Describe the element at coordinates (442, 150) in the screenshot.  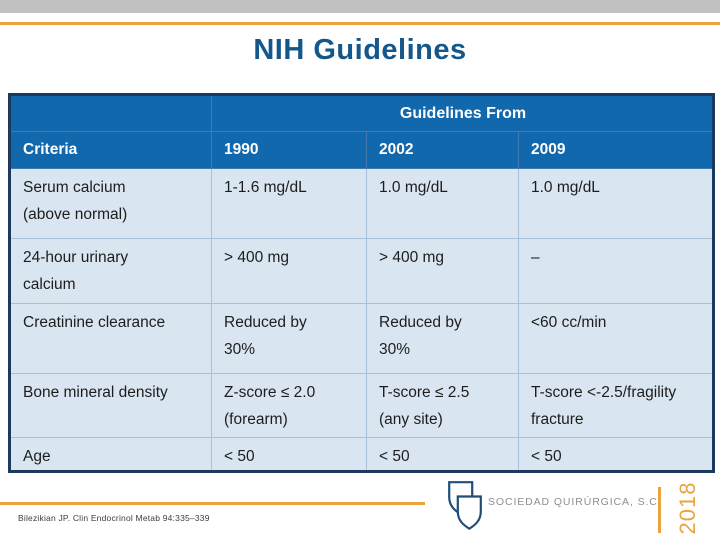
I see `column-header-2002: 2002` at that location.